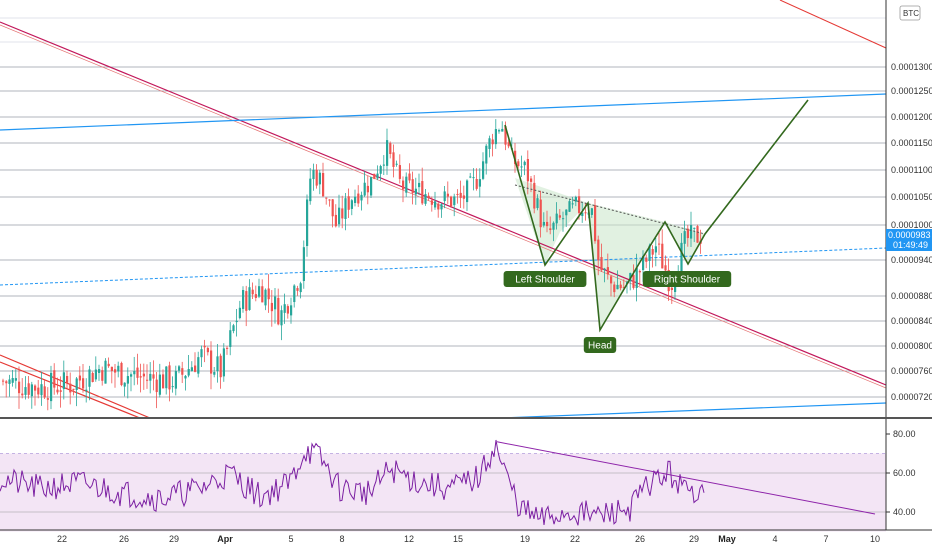  What do you see at coordinates (904, 512) in the screenshot?
I see `rsi-tick-label: 40.00` at bounding box center [904, 512].